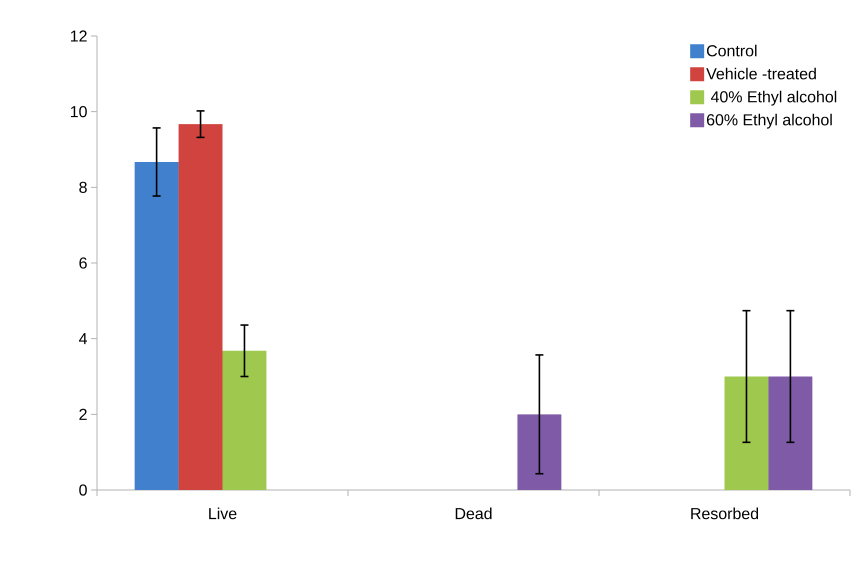  Describe the element at coordinates (83, 490) in the screenshot. I see `y-tick-label: 0` at that location.